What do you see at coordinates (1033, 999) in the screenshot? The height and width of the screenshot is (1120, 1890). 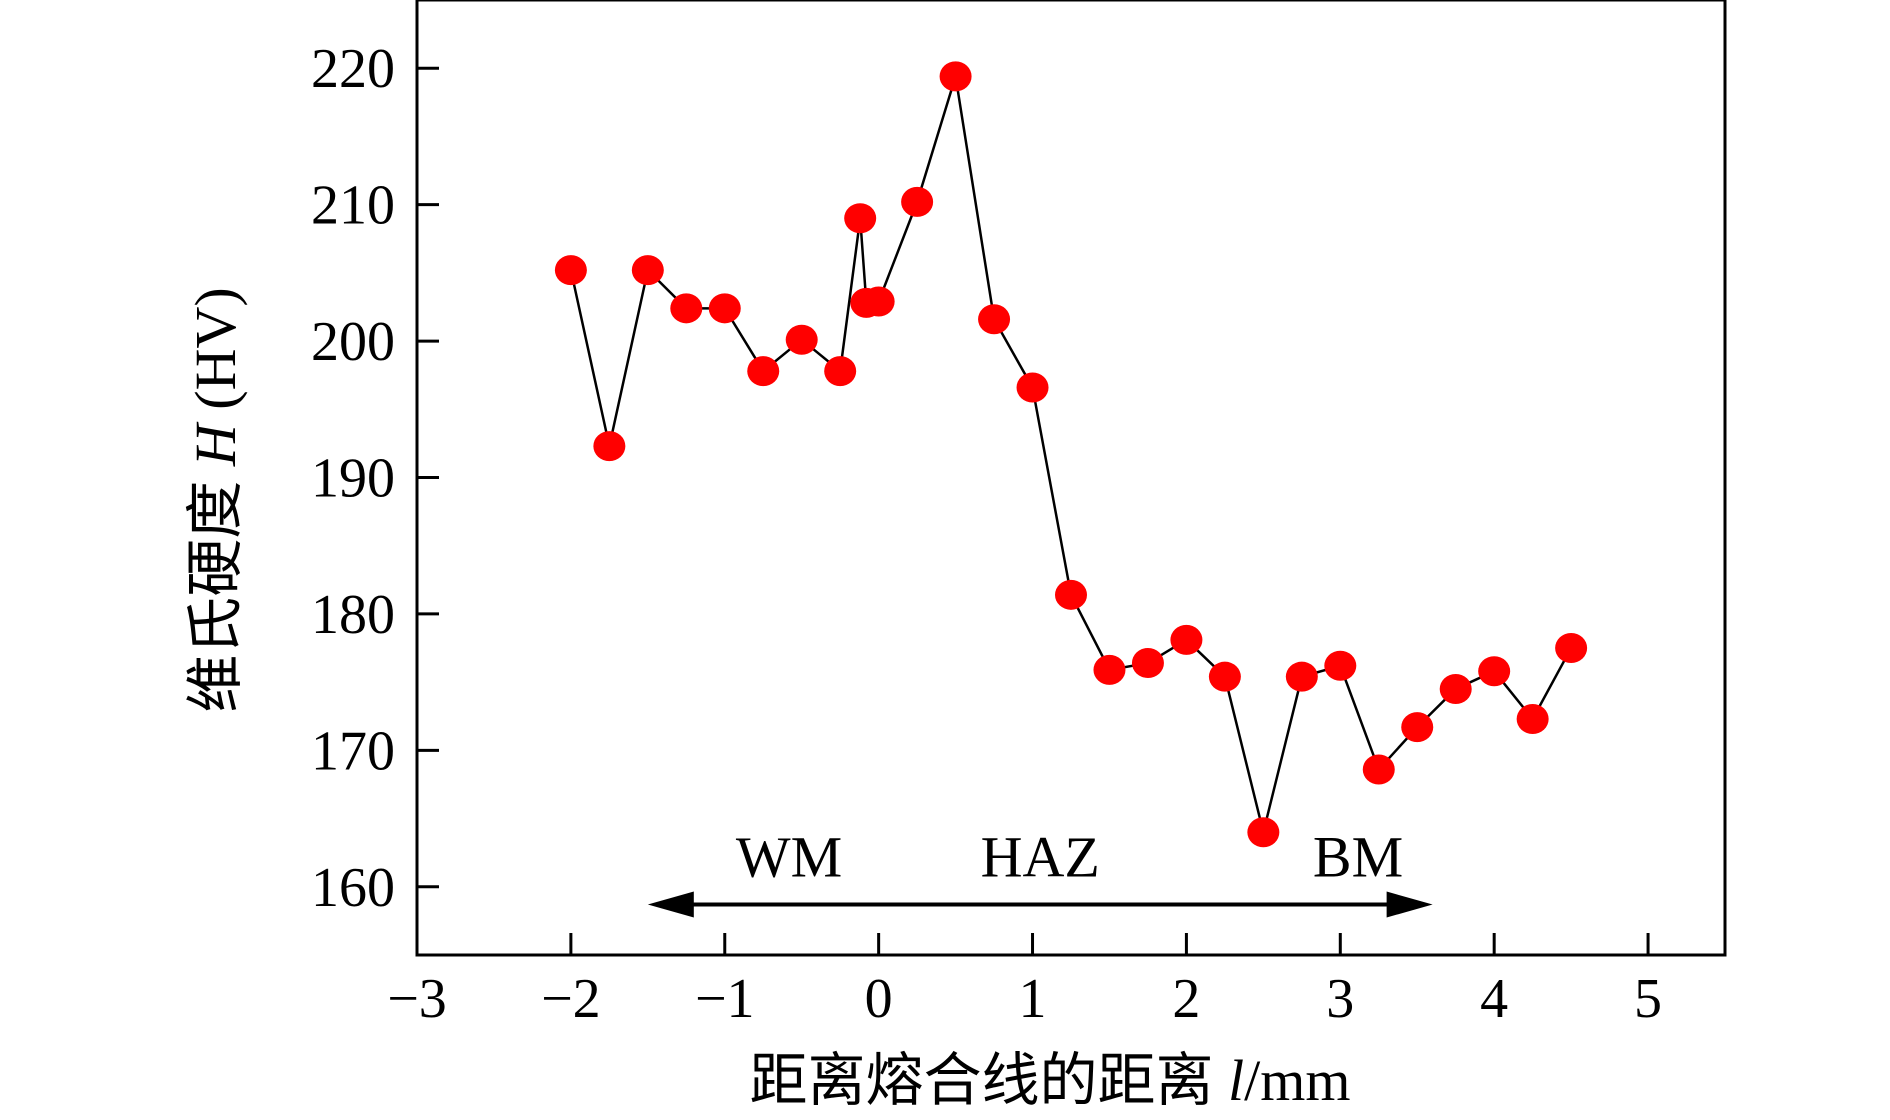 I see `x-tick-label: 1` at bounding box center [1033, 999].